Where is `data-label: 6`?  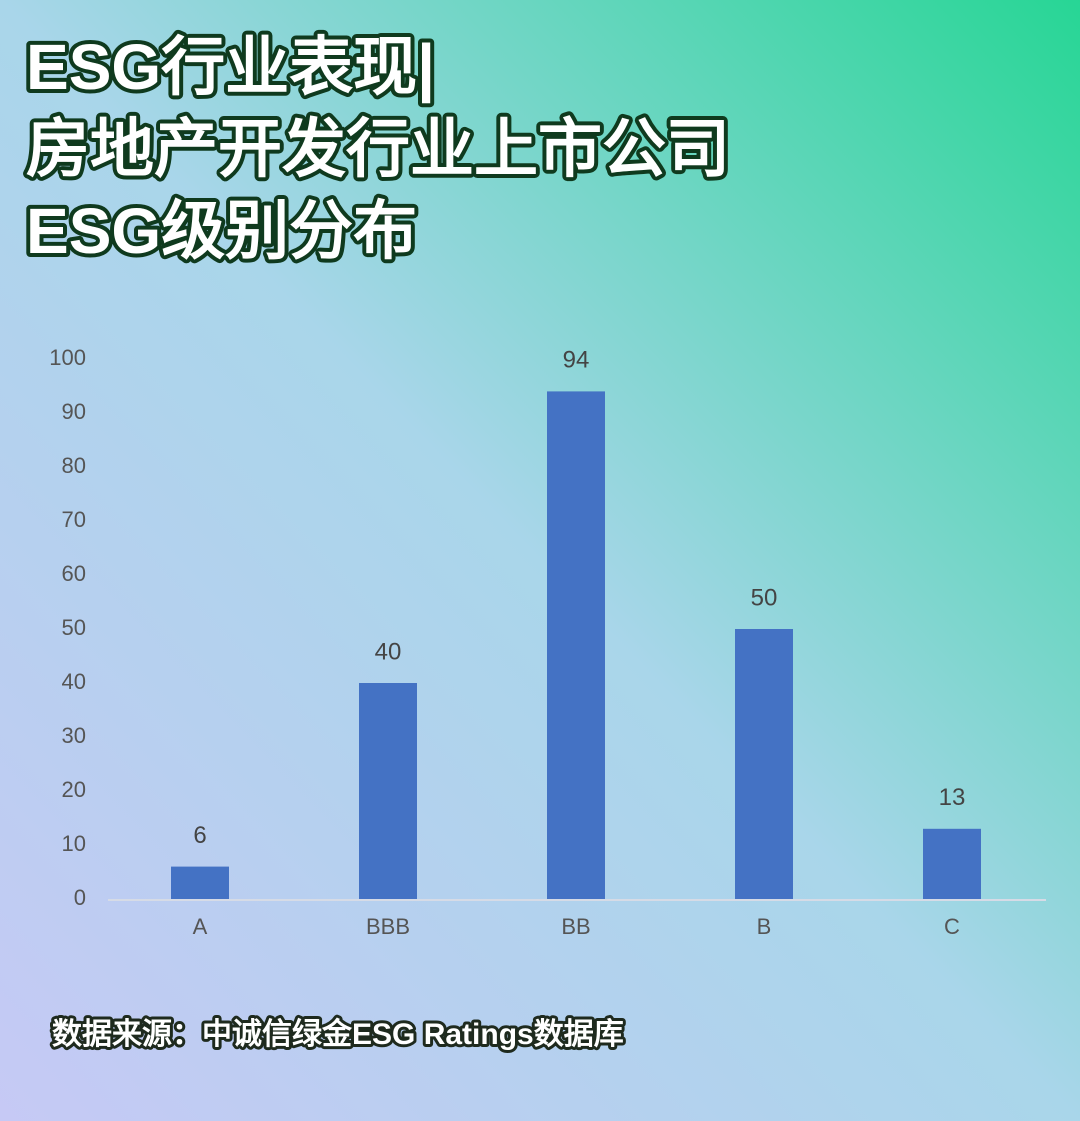
data-label: 6 is located at coordinates (199, 835).